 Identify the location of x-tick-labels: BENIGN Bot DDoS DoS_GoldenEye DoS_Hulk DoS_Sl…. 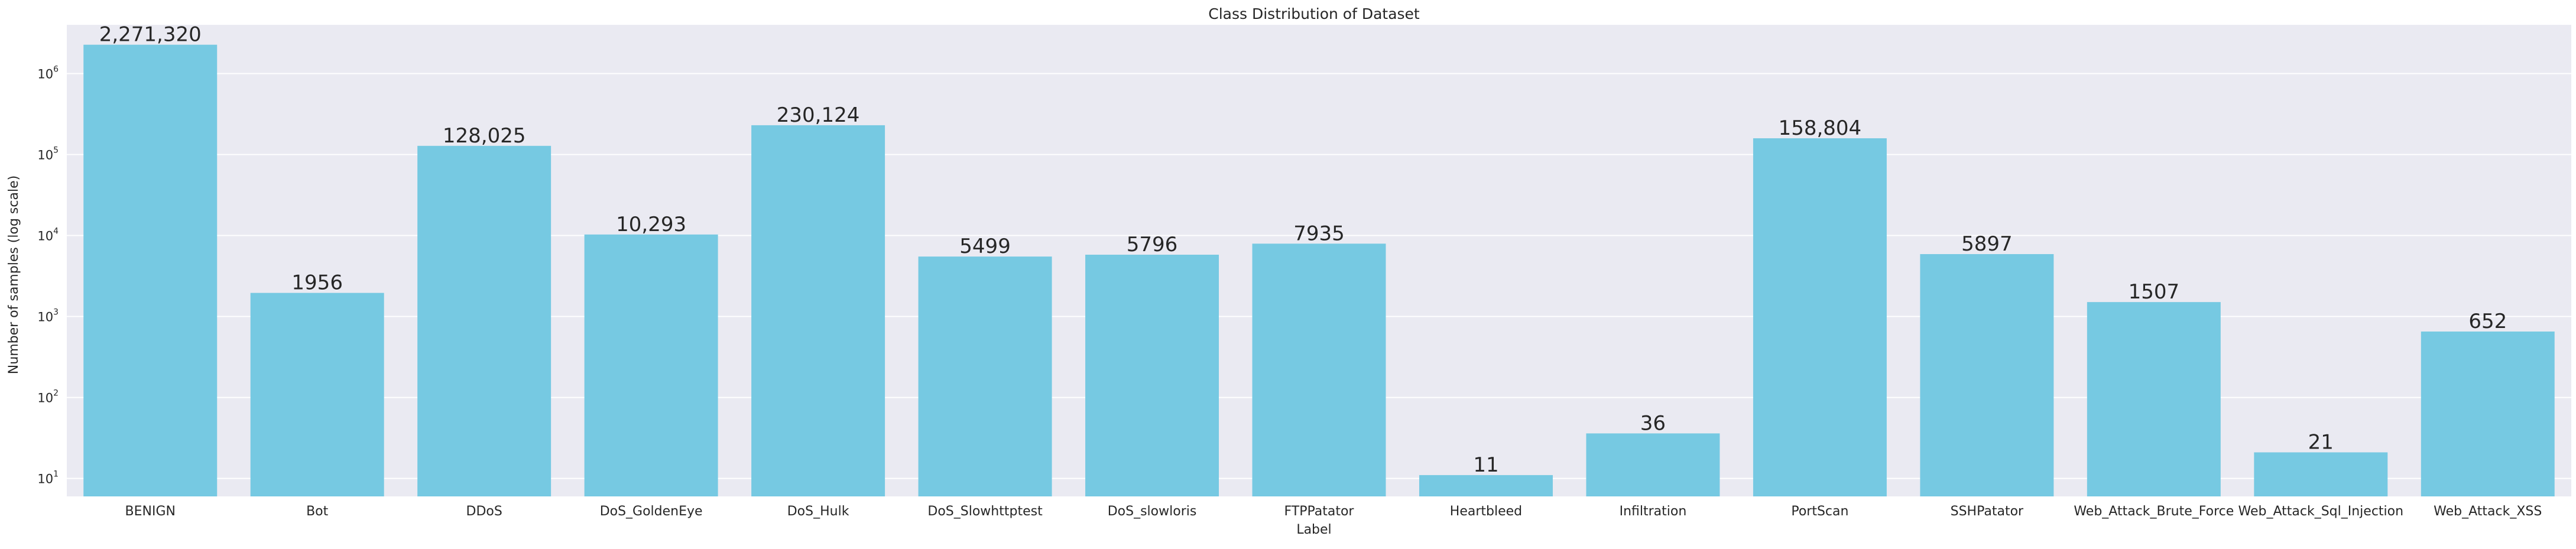
(1333, 511).